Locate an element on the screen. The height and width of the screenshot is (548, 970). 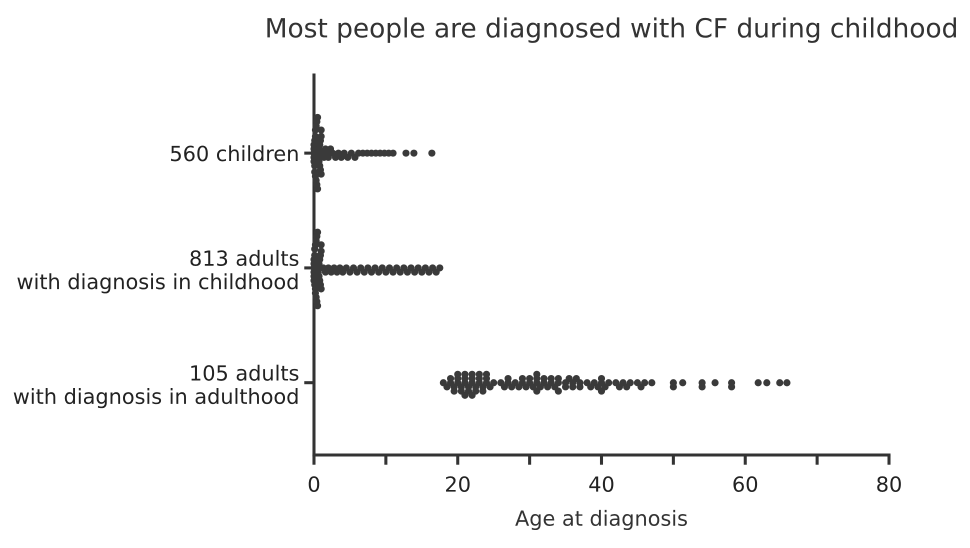
x-tick-label: 60 is located at coordinates (745, 484).